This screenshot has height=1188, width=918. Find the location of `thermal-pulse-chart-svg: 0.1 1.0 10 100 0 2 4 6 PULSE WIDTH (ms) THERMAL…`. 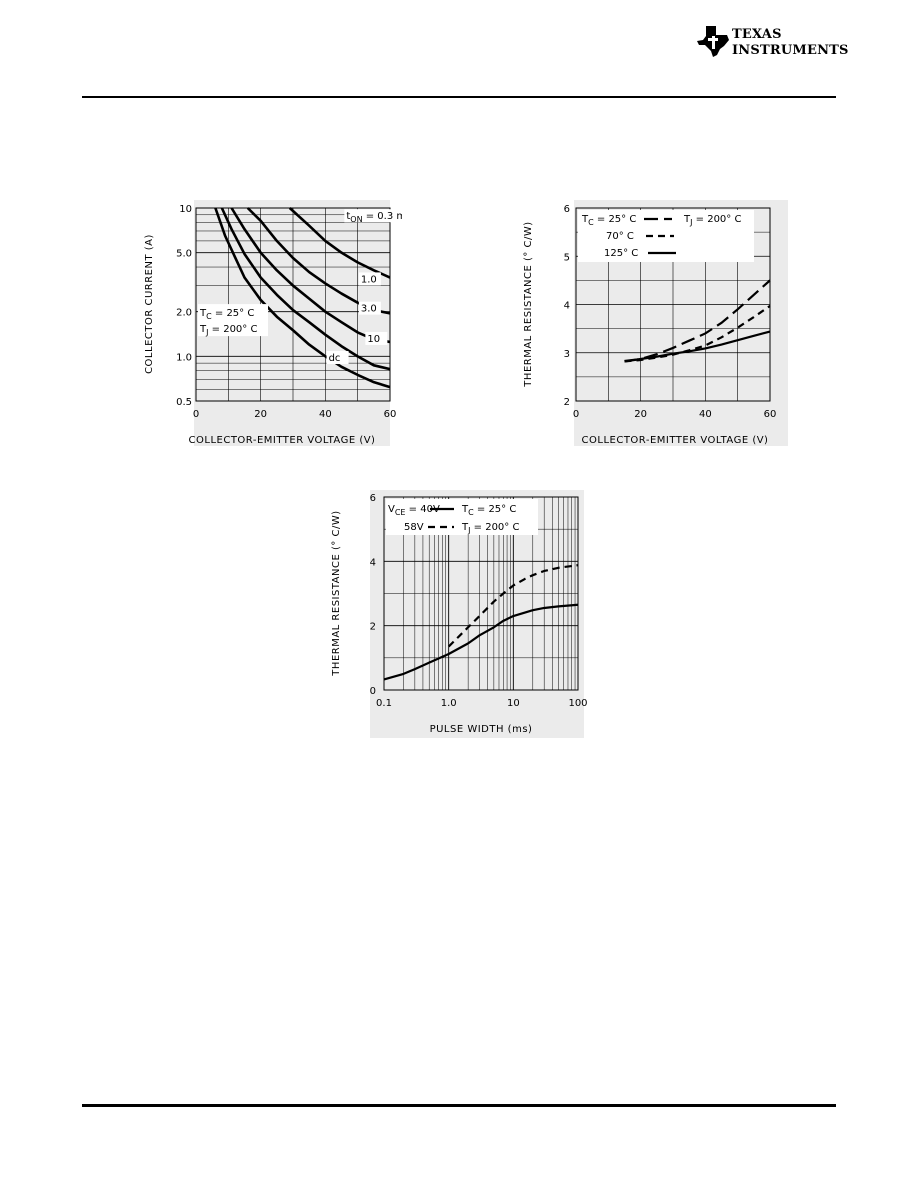

thermal-pulse-chart-svg: 0.1 1.0 10 100 0 2 4 6 PULSE WIDTH (ms) THERMAL… is located at coordinates (459, 614).